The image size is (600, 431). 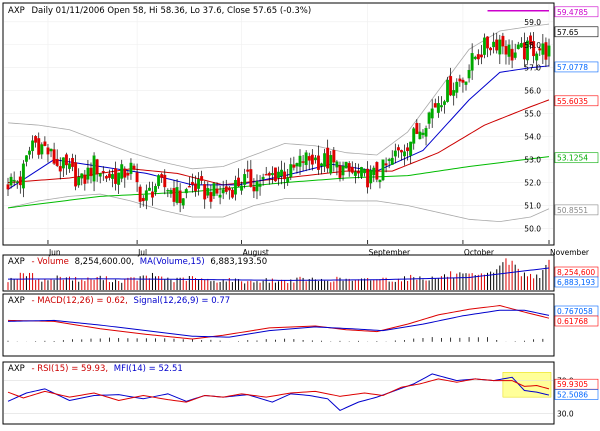 I want to click on rsi-label-text: 59.9305, so click(x=572, y=384).